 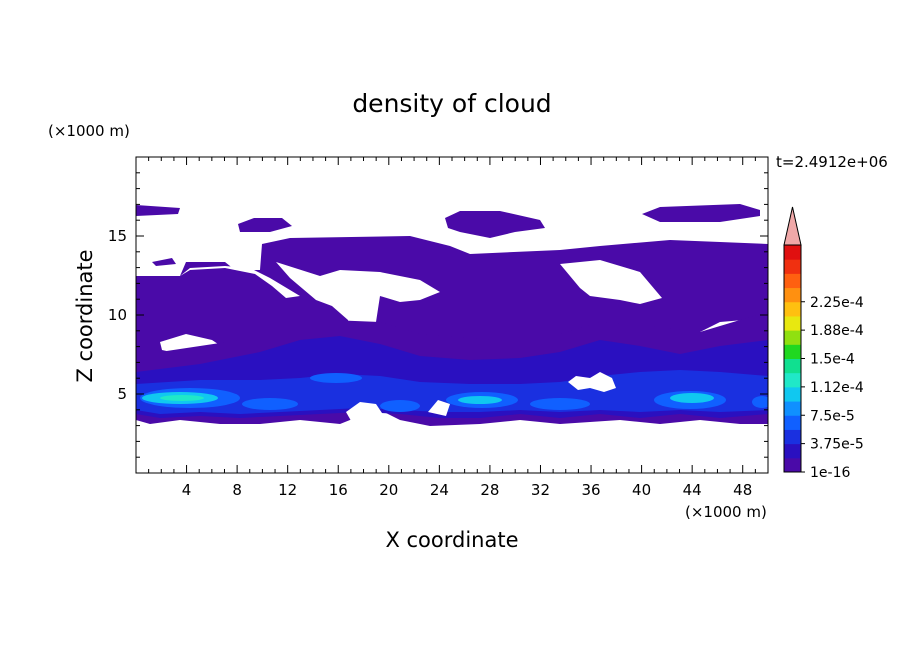 I want to click on colorbar-tick-label: 1e-16, so click(x=830, y=473).